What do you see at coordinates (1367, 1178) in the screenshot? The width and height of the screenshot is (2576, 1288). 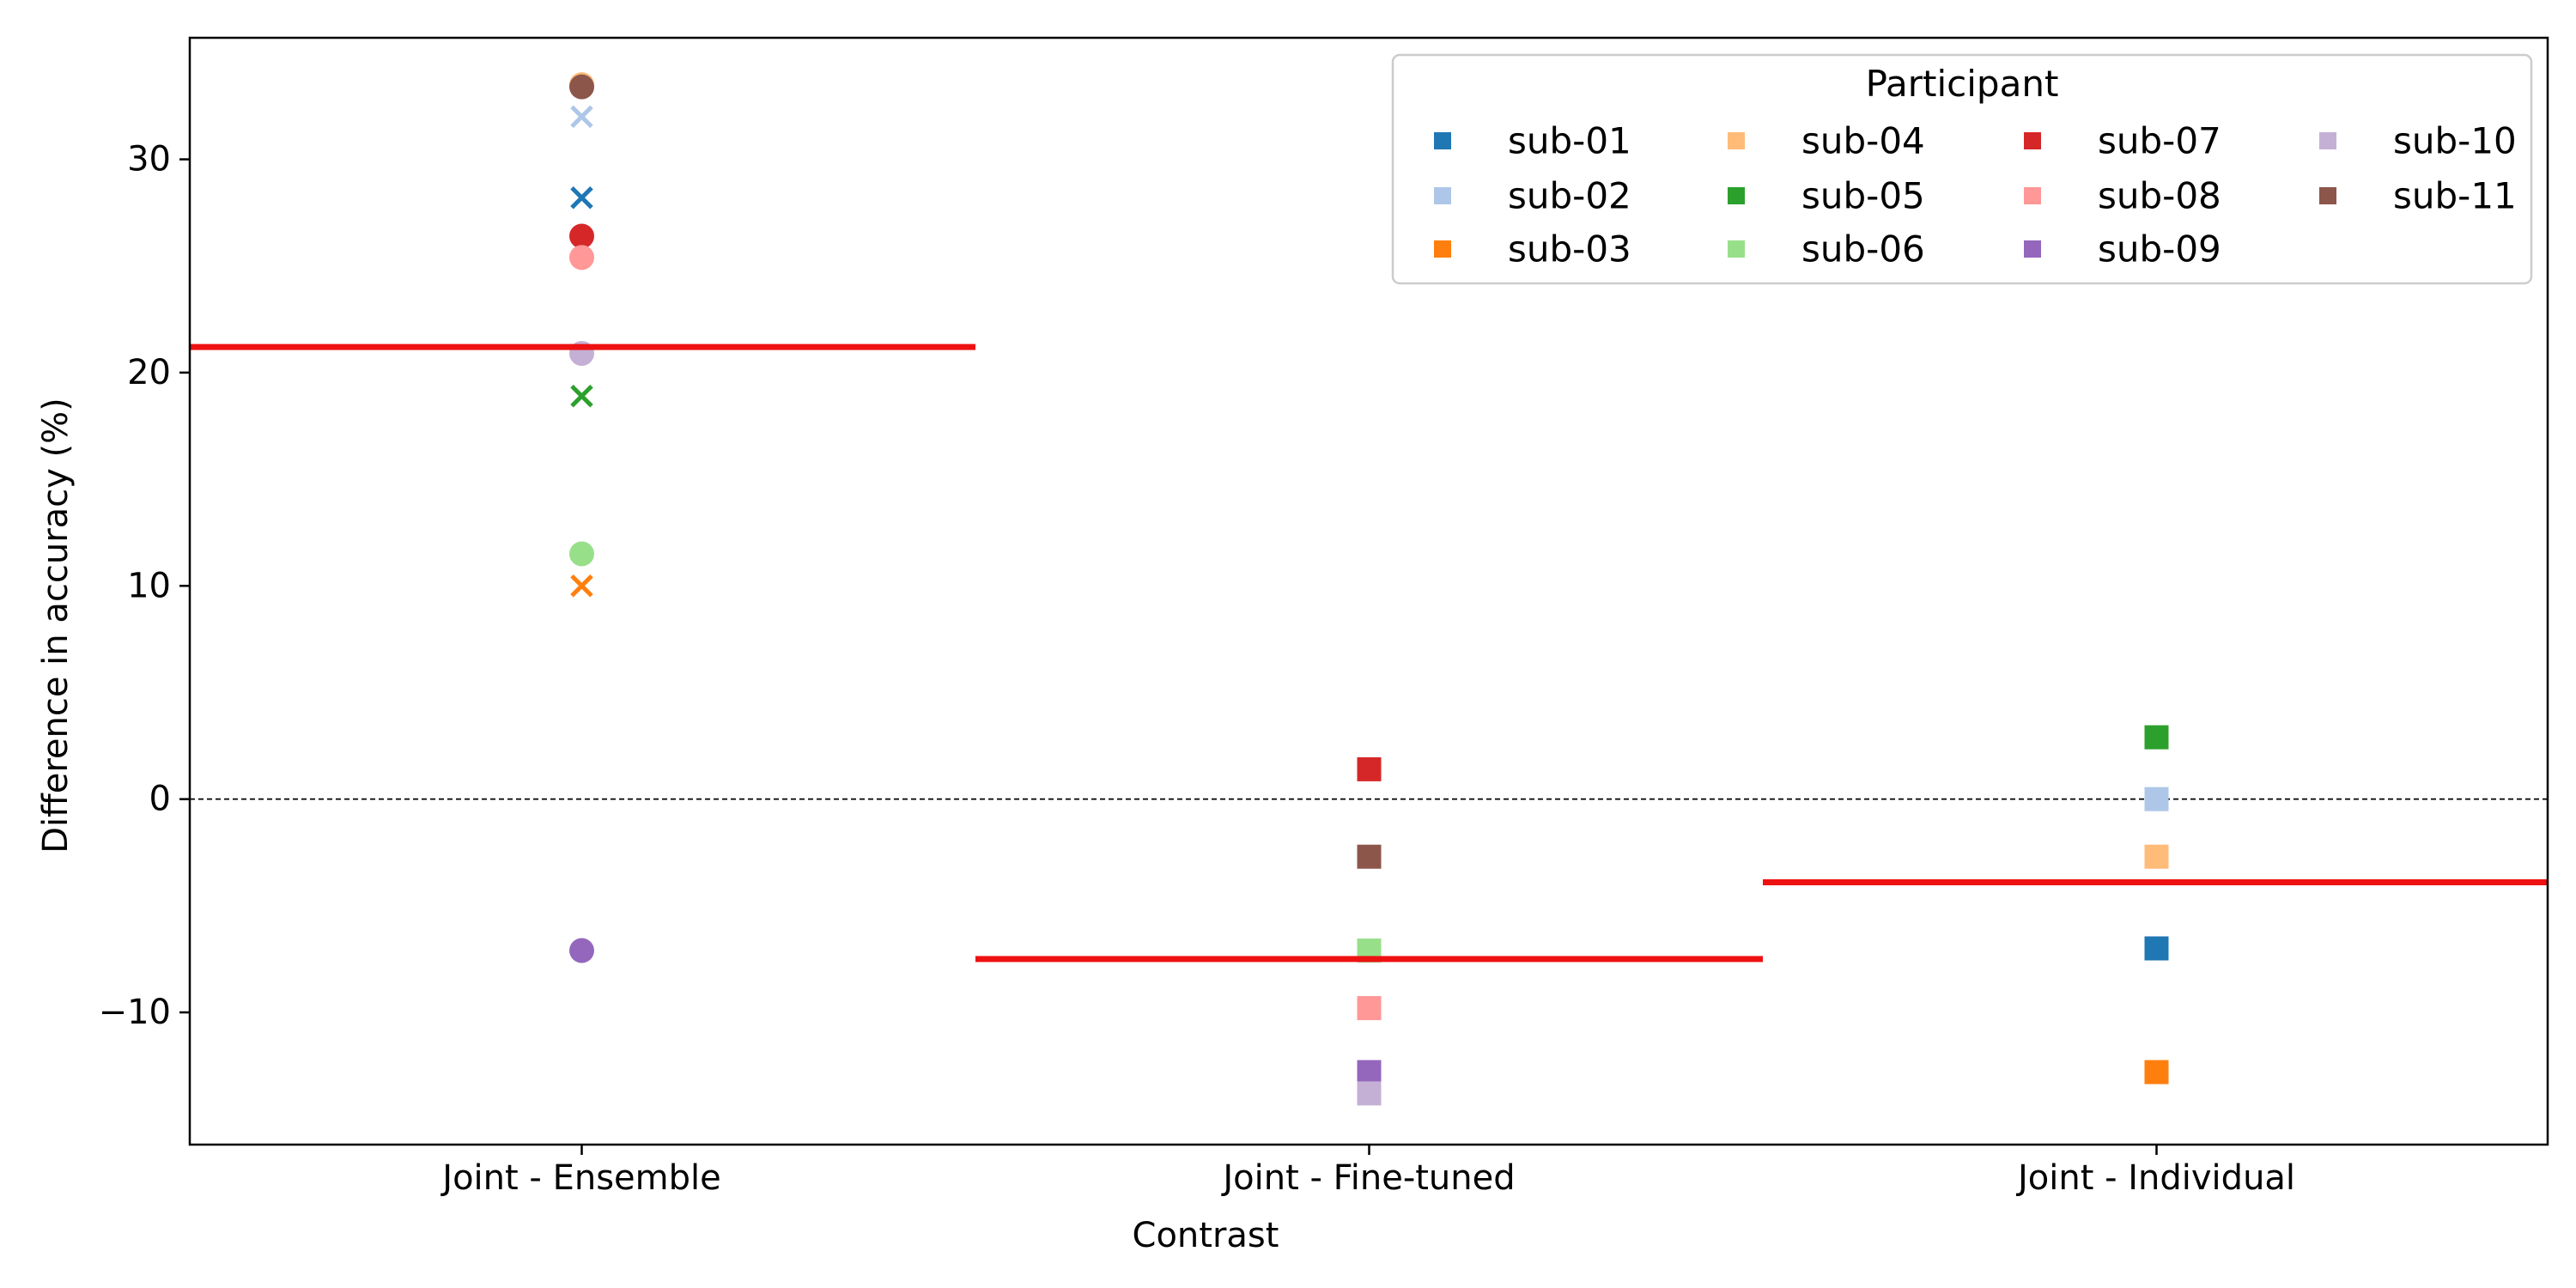 I see `x-tick-label: Joint - Fine-tuned` at bounding box center [1367, 1178].